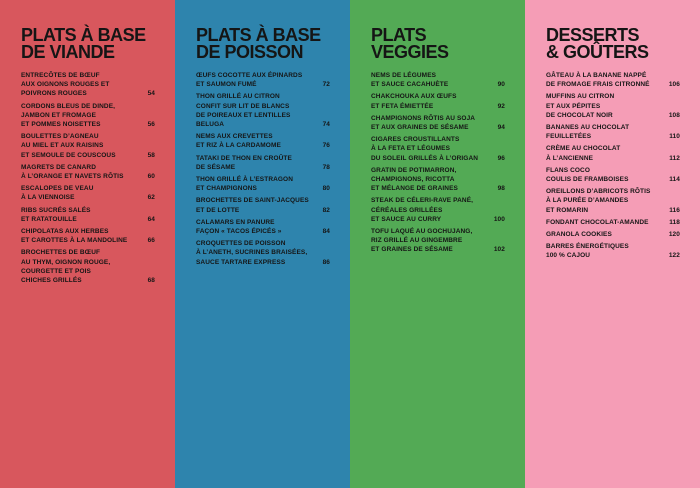 Image resolution: width=700 pixels, height=488 pixels. What do you see at coordinates (674, 158) in the screenshot?
I see `page-number: 112` at bounding box center [674, 158].